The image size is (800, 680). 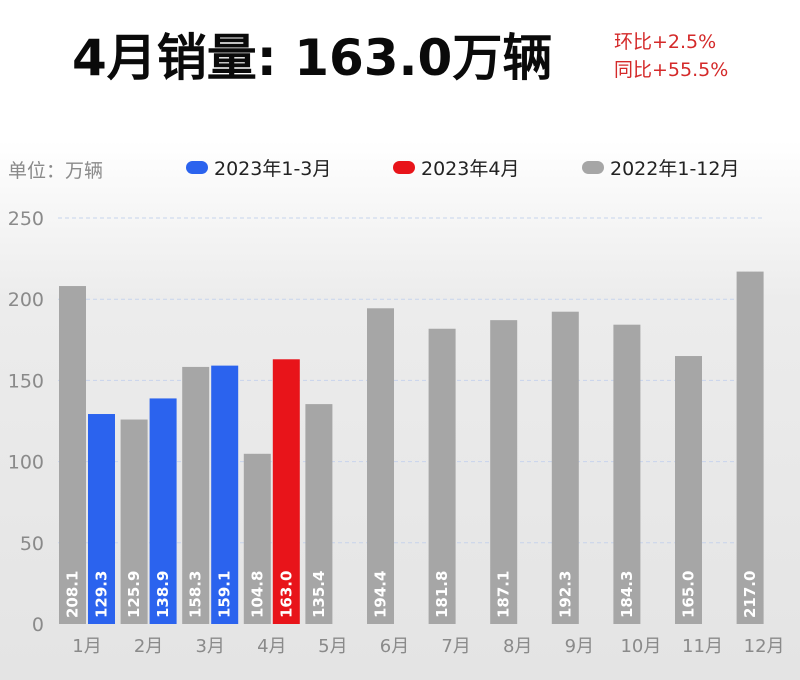 I want to click on legend-item-2022: 2022年1-12月, so click(x=660, y=167).